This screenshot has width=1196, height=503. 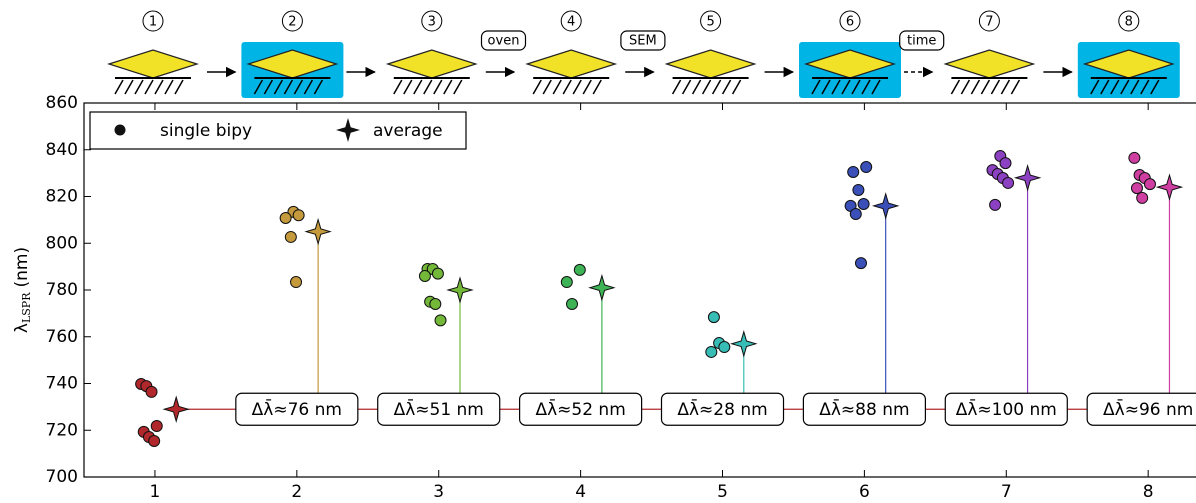 I want to click on y-tick-label: 780, so click(x=62, y=290).